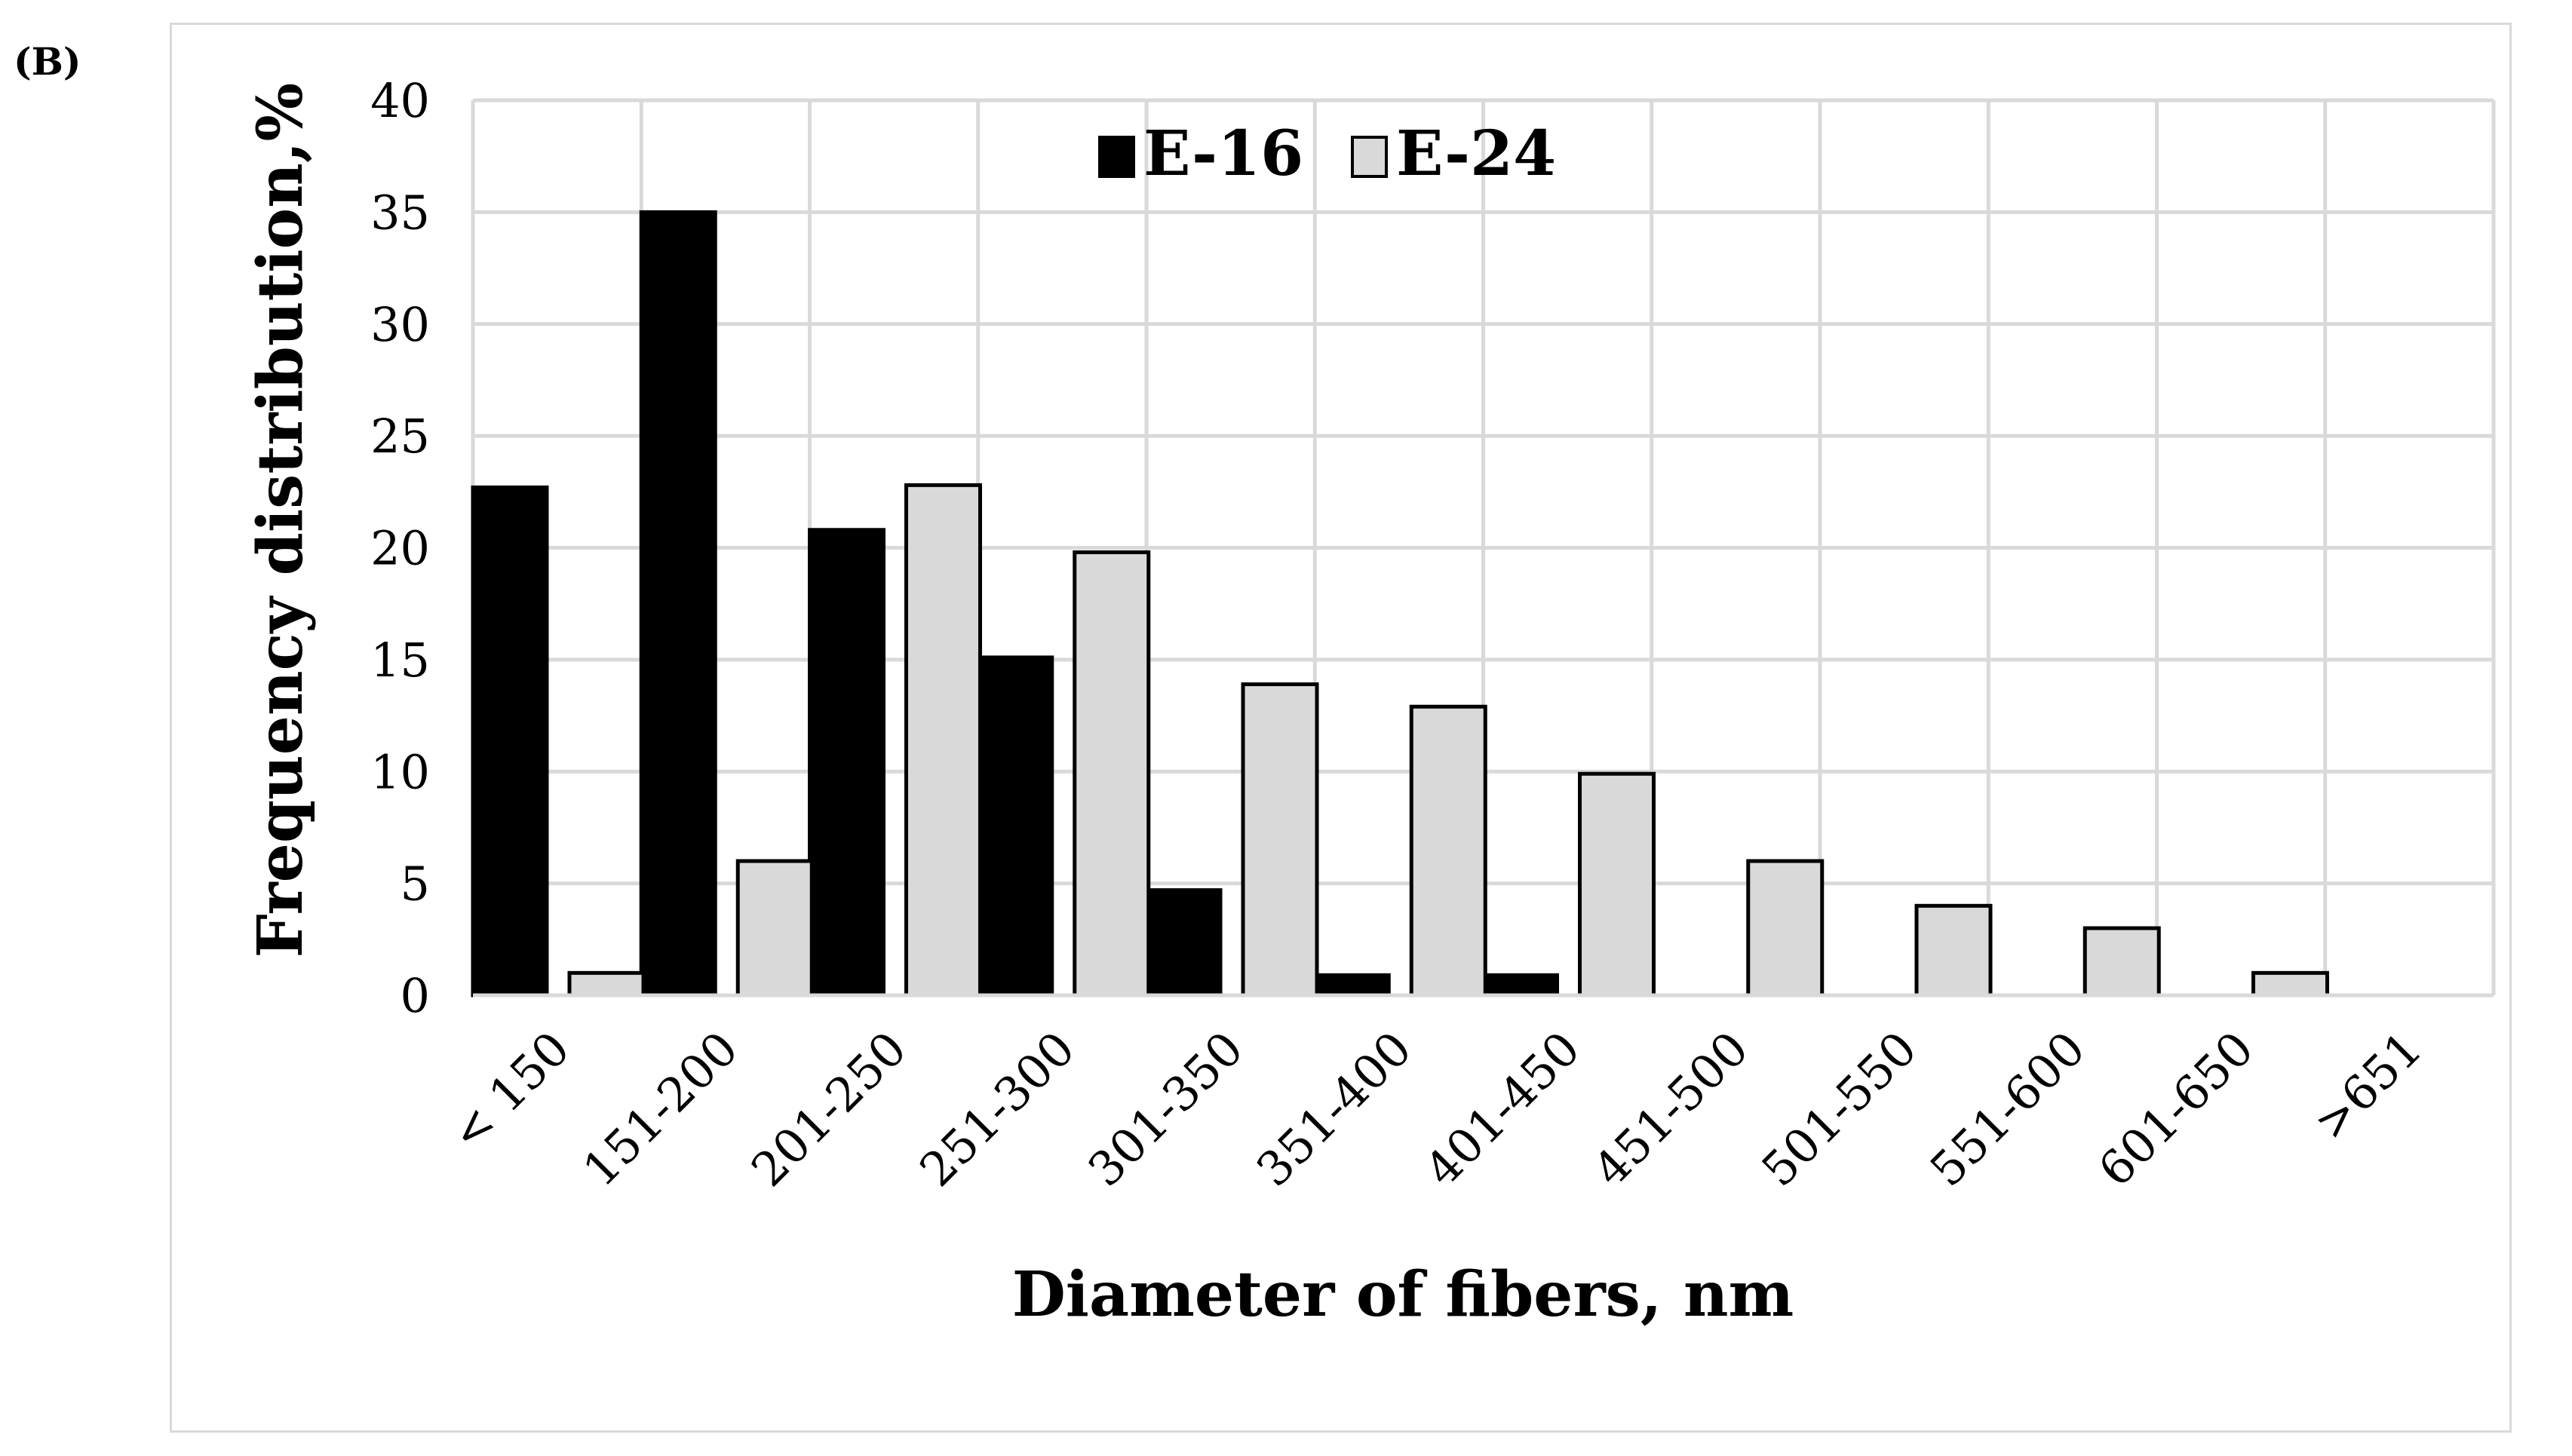 Image resolution: width=2572 pixels, height=1456 pixels. What do you see at coordinates (47, 61) in the screenshot?
I see `panel-label: (B)` at bounding box center [47, 61].